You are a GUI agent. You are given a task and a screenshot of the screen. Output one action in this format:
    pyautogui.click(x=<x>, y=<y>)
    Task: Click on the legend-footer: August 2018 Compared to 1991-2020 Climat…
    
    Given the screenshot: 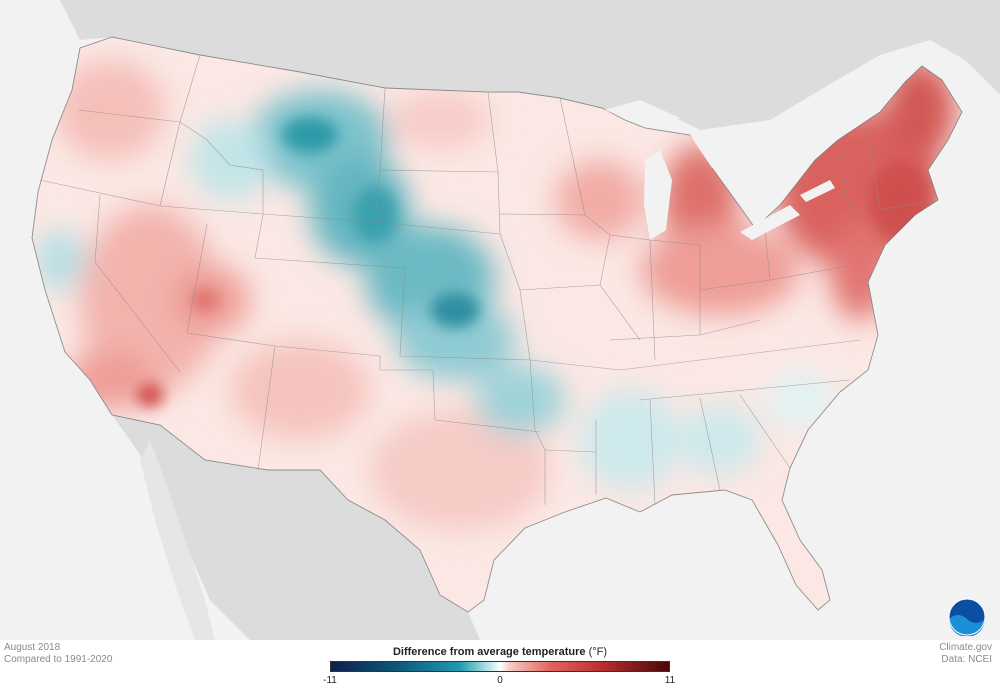 What is the action you would take?
    pyautogui.click(x=500, y=665)
    